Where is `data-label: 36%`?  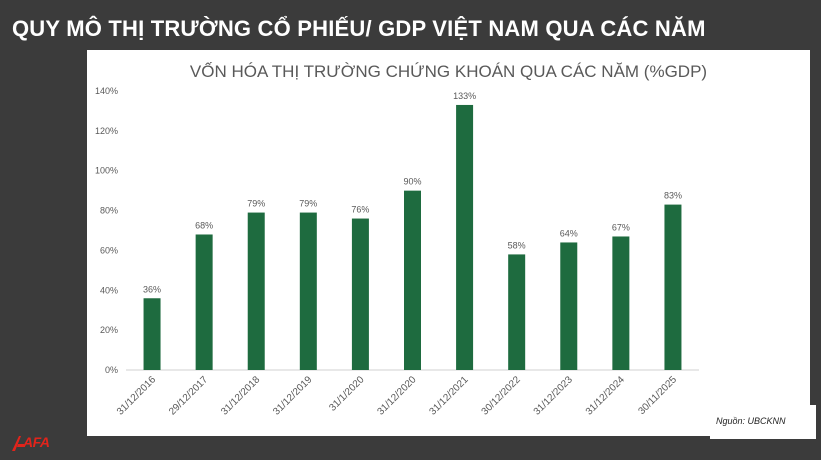 data-label: 36% is located at coordinates (152, 289).